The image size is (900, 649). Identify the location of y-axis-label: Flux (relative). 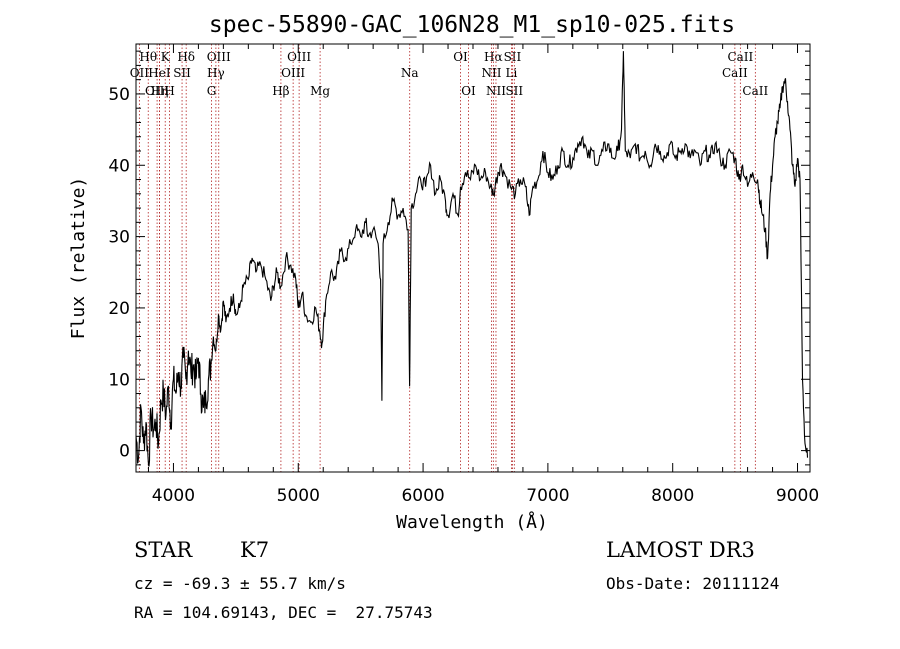
(78, 258).